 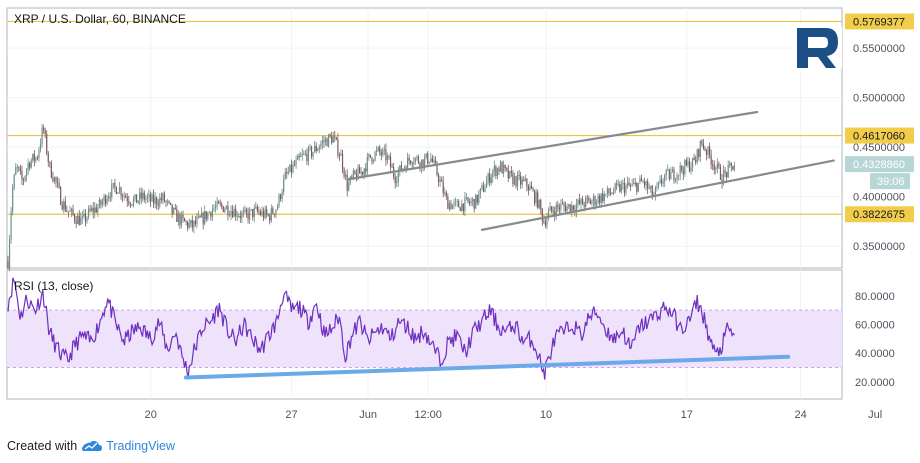 What do you see at coordinates (875, 297) in the screenshot?
I see `rsi-tick-label: 80.0000` at bounding box center [875, 297].